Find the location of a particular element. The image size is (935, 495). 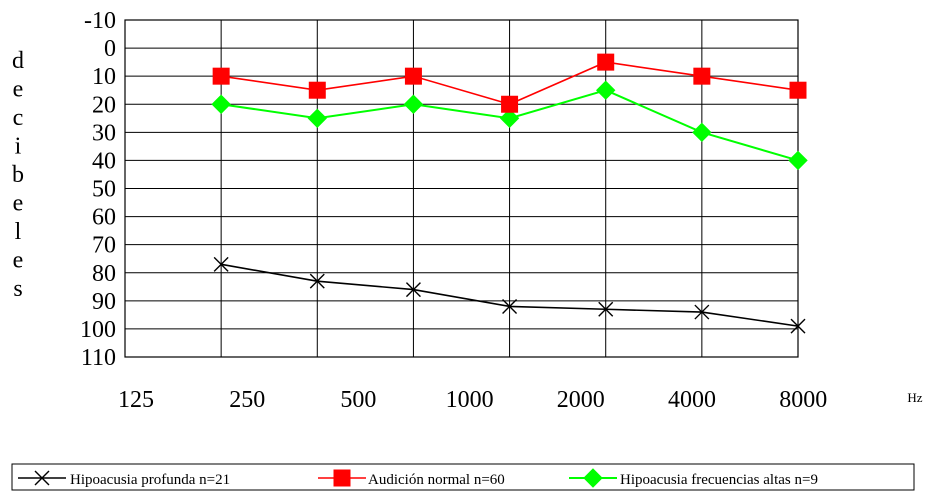

y-tick-label: 50 is located at coordinates (104, 190).